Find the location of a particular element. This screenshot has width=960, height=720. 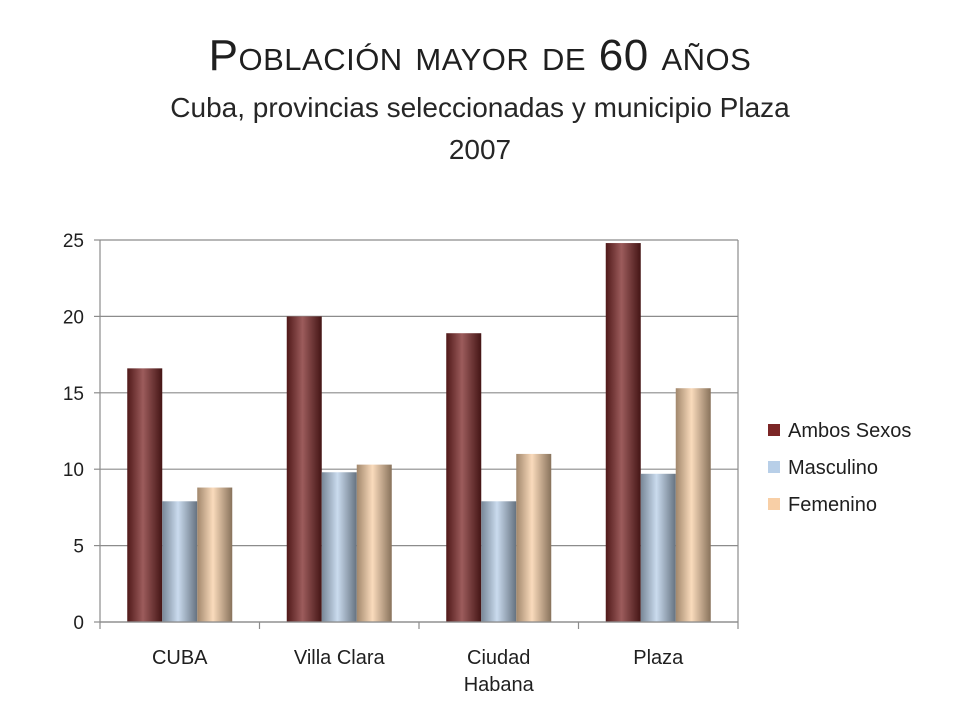

y-tick-label: 0 is located at coordinates (78, 623).